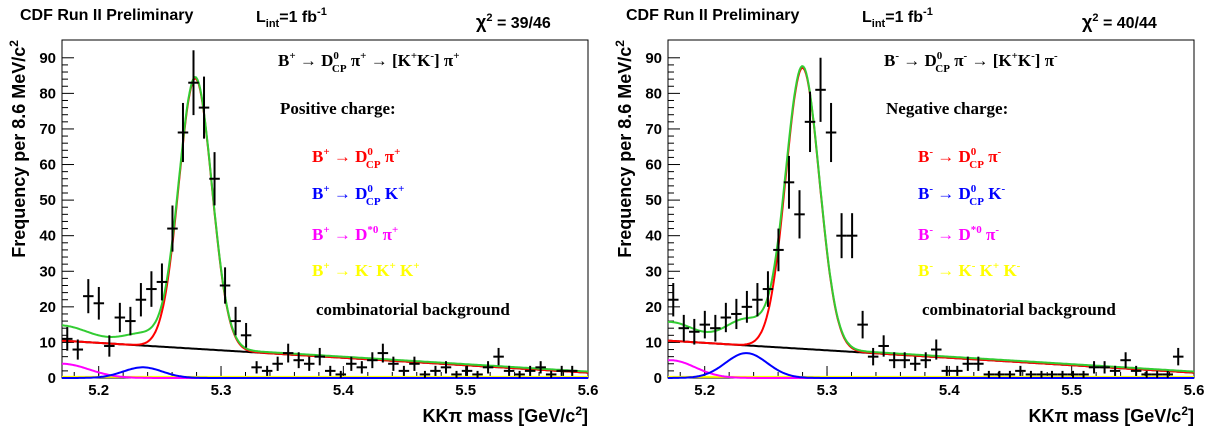 The height and width of the screenshot is (429, 1211). I want to click on lumi-label: Lint=1 fb-1, so click(897, 18).